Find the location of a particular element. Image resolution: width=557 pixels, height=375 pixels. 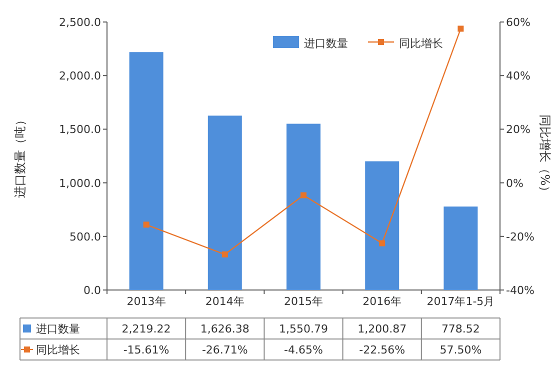

text: 同比增长 is located at coordinates (58, 350).